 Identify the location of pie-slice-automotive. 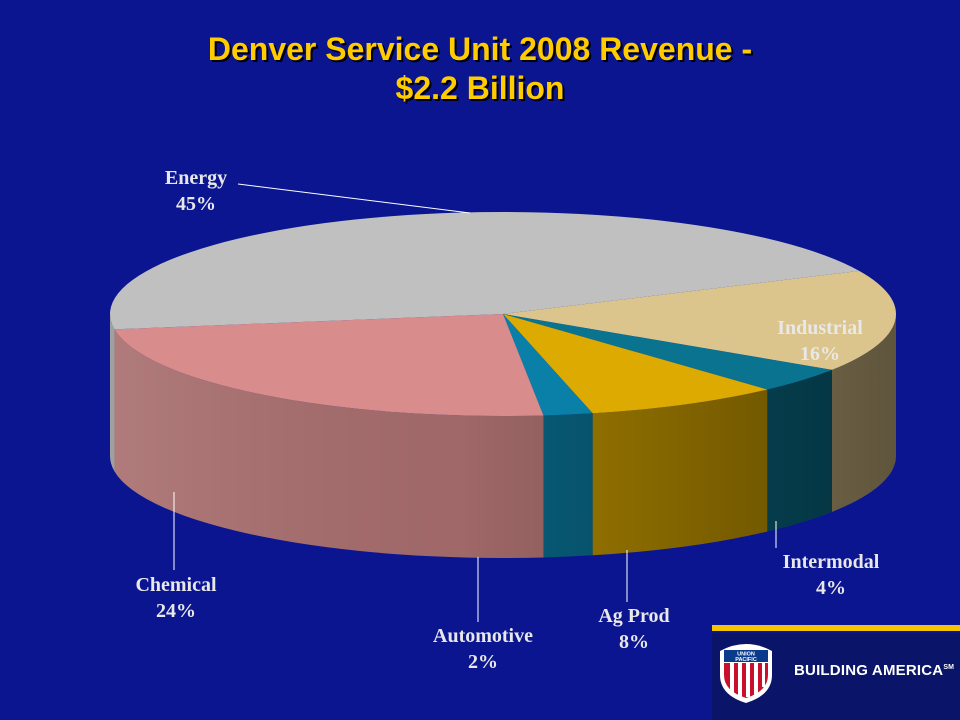
(548, 365).